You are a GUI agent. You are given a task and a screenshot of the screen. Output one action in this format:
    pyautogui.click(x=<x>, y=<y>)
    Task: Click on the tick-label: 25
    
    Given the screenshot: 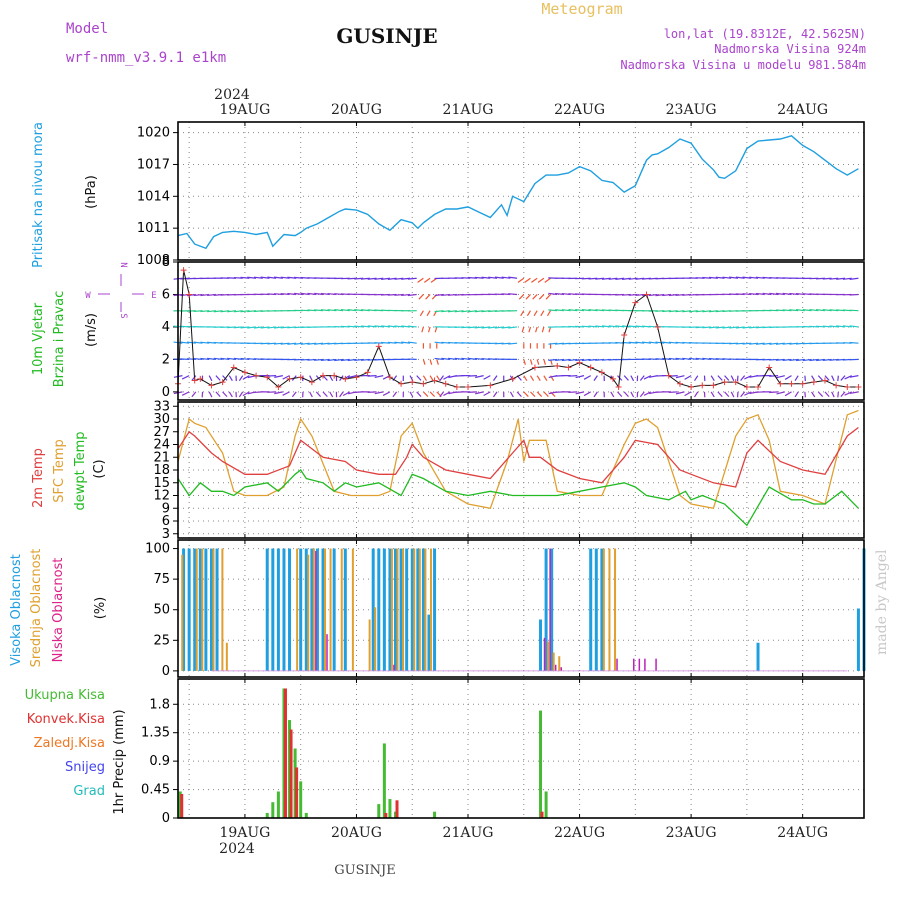 What is the action you would take?
    pyautogui.click(x=161, y=640)
    